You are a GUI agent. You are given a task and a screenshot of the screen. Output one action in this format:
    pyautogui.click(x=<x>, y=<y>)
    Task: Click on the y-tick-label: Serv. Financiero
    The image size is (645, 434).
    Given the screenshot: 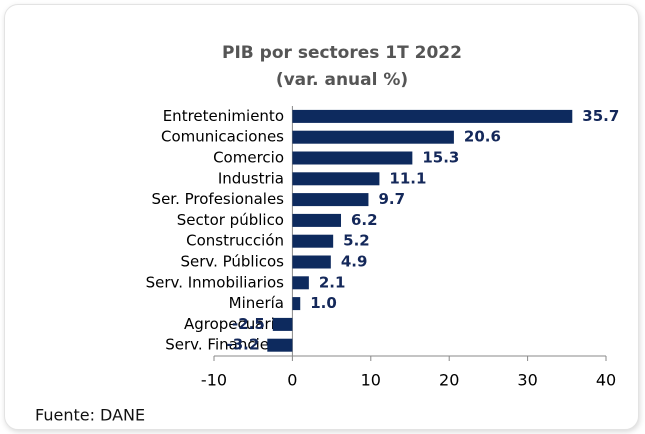 What is the action you would take?
    pyautogui.click(x=224, y=345)
    